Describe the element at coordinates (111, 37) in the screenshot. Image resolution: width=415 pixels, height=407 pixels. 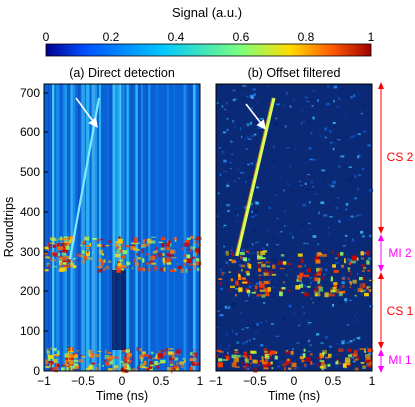
I see `colorbar-tick-1: 0.2` at that location.